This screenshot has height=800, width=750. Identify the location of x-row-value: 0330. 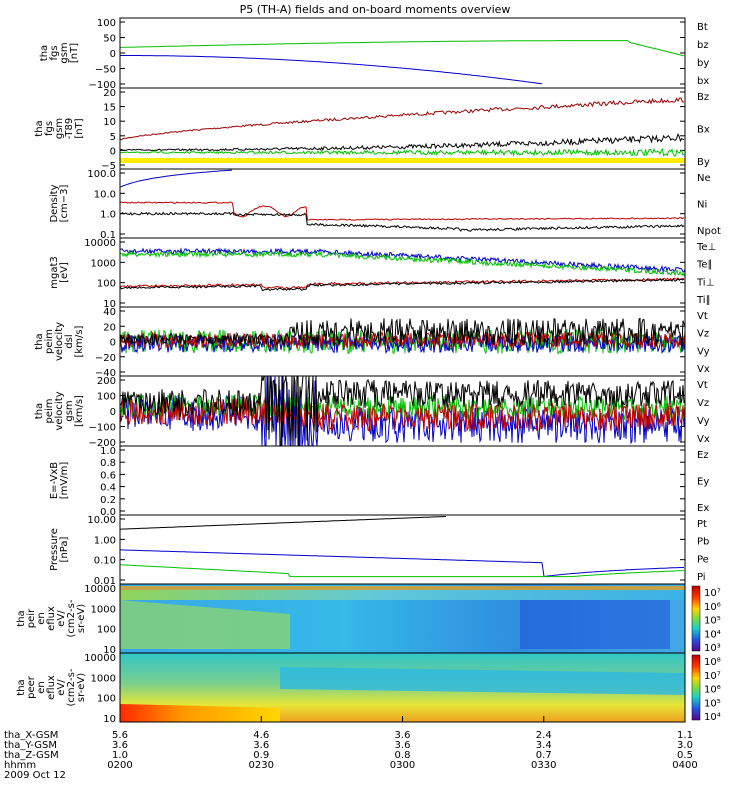
(543, 765).